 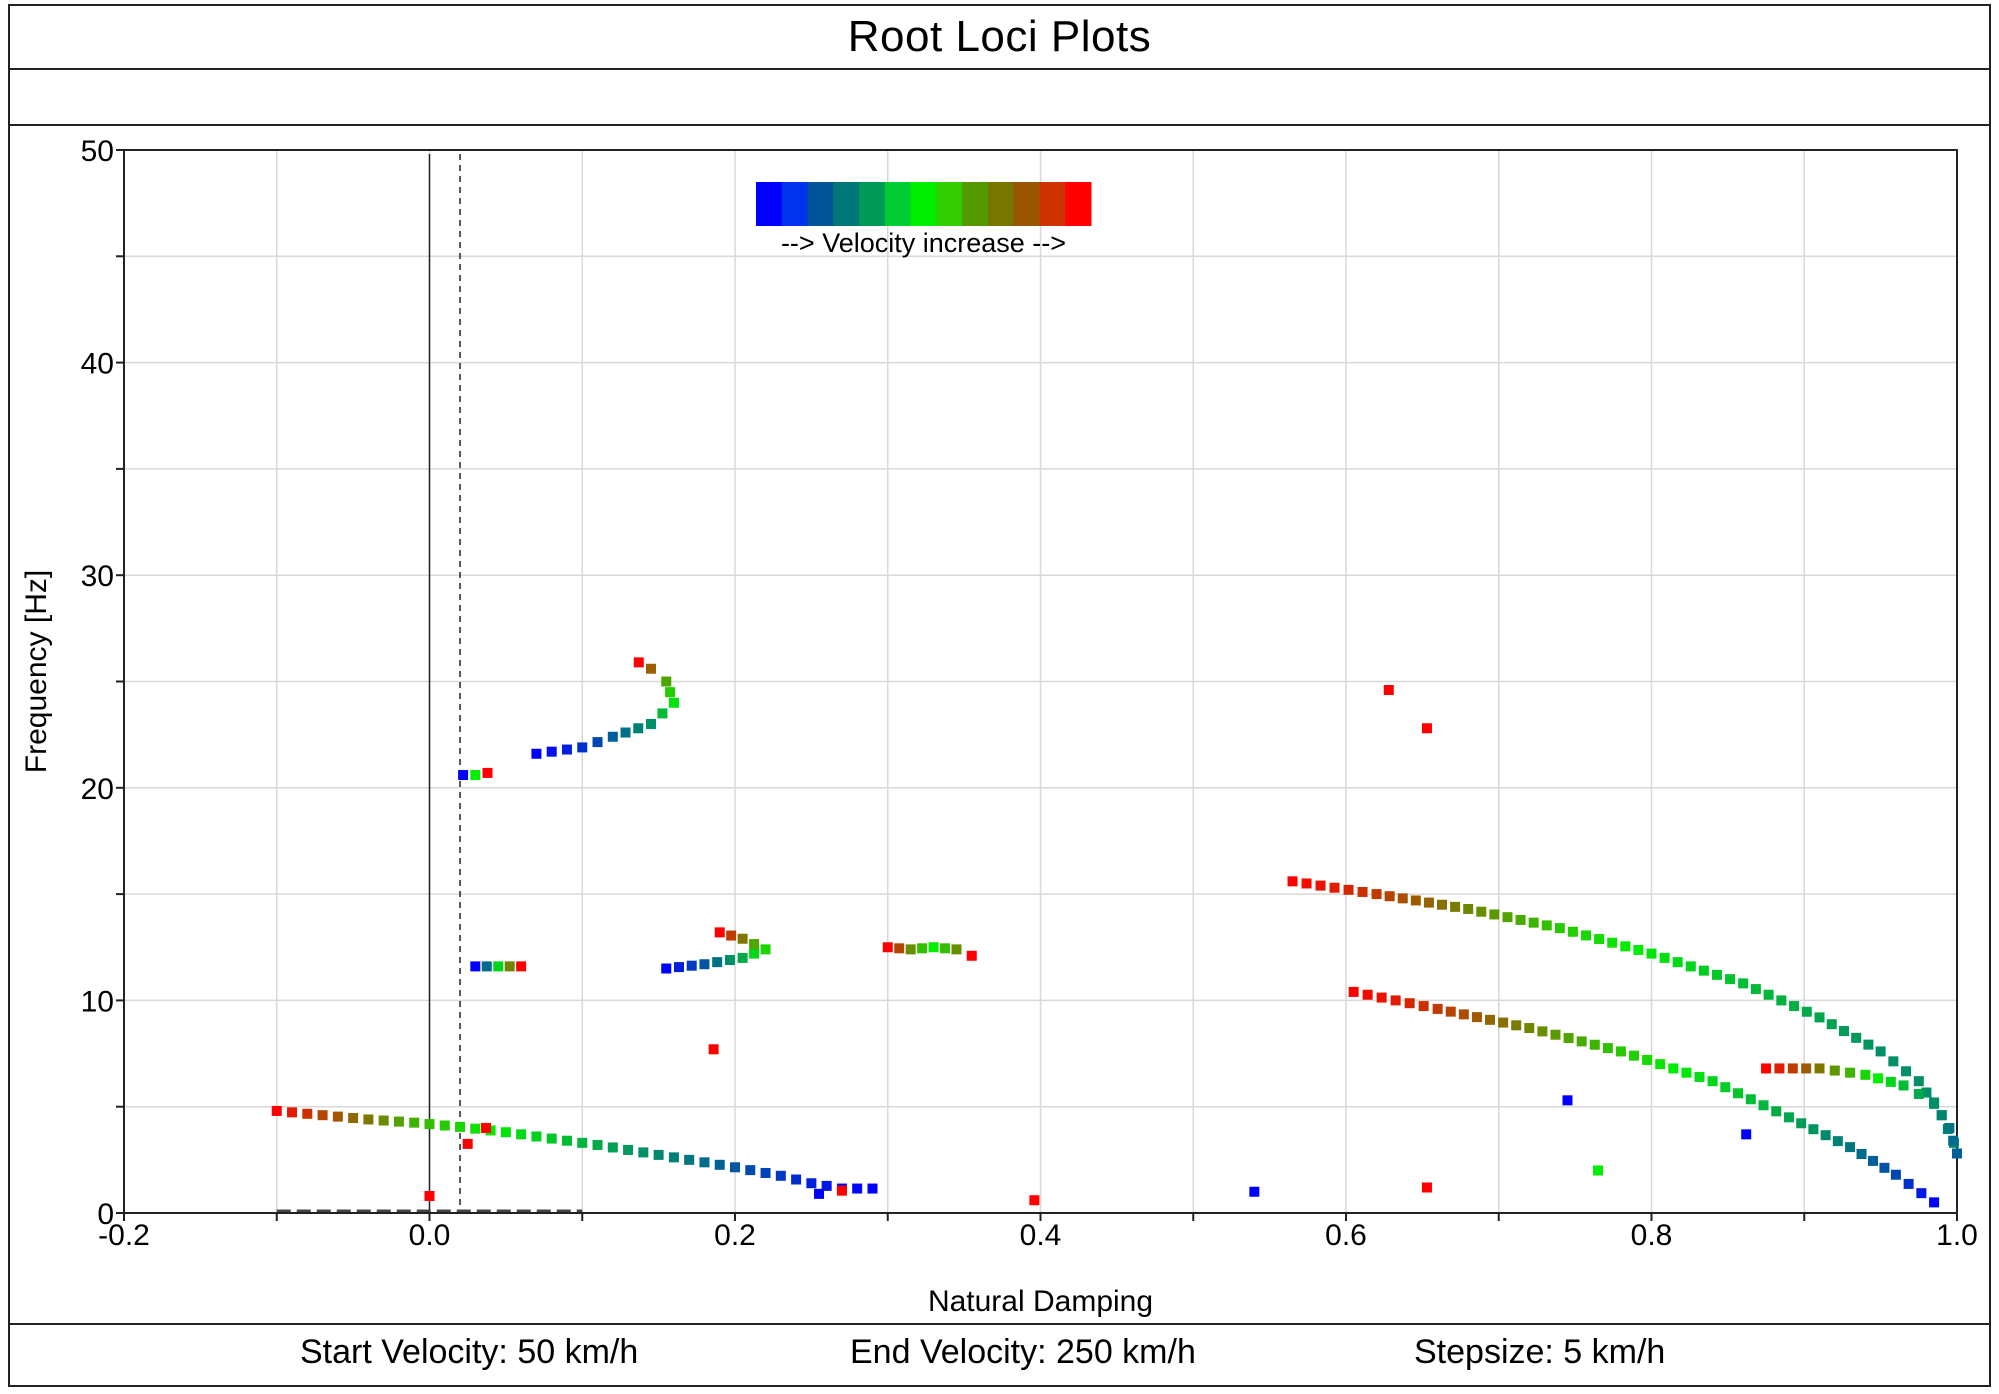 I want to click on y-tick-label: 20, so click(x=97, y=789).